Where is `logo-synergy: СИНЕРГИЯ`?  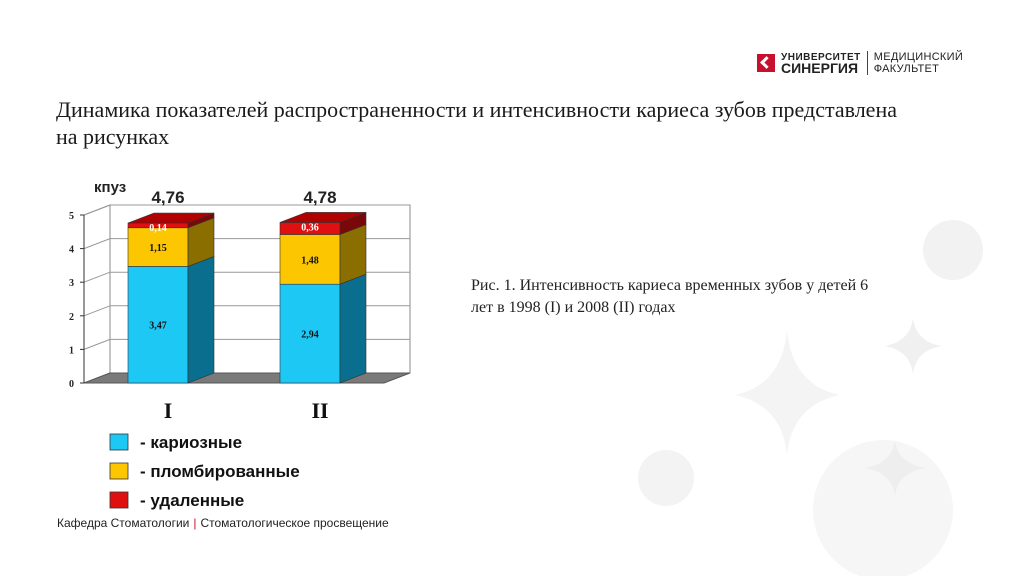
logo-synergy: СИНЕРГИЯ is located at coordinates (820, 68).